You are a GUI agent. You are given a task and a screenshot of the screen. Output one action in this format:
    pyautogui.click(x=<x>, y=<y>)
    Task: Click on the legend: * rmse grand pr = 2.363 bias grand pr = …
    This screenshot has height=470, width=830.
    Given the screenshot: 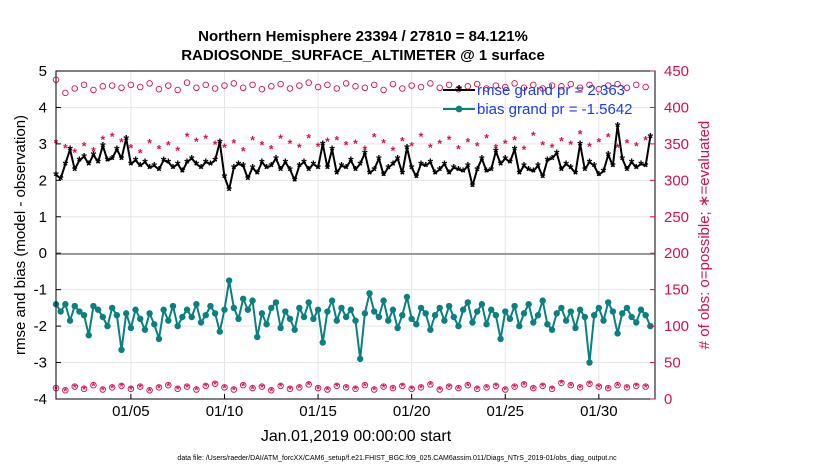 What is the action you would take?
    pyautogui.click(x=538, y=100)
    